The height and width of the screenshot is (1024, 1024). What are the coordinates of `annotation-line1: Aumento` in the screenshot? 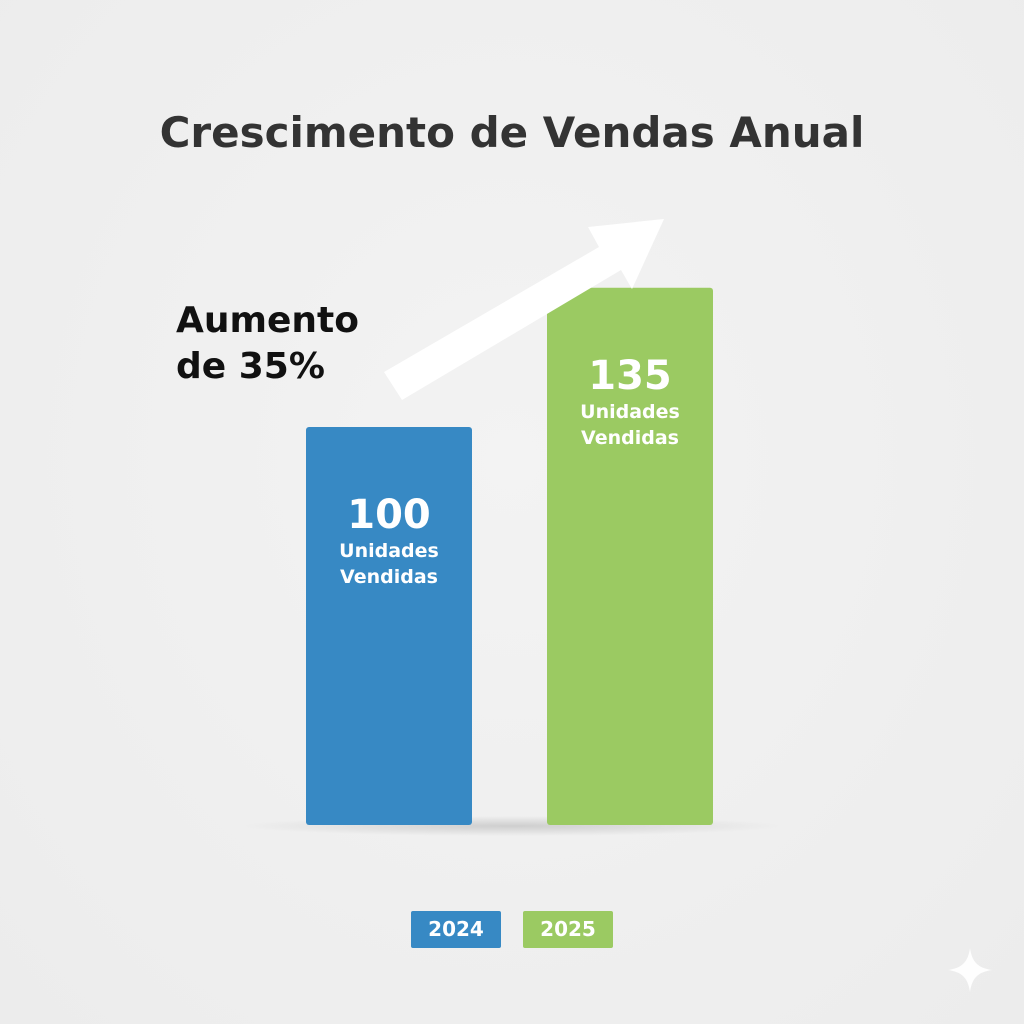 It's located at (267, 320).